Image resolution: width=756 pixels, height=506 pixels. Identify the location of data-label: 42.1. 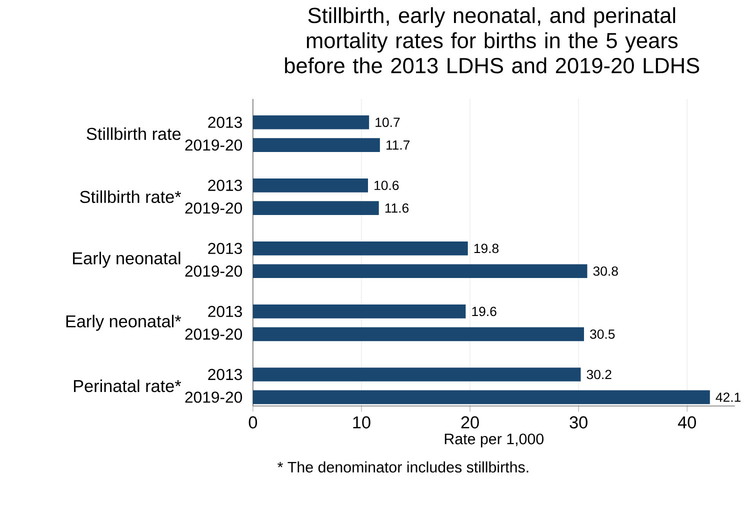
(728, 397).